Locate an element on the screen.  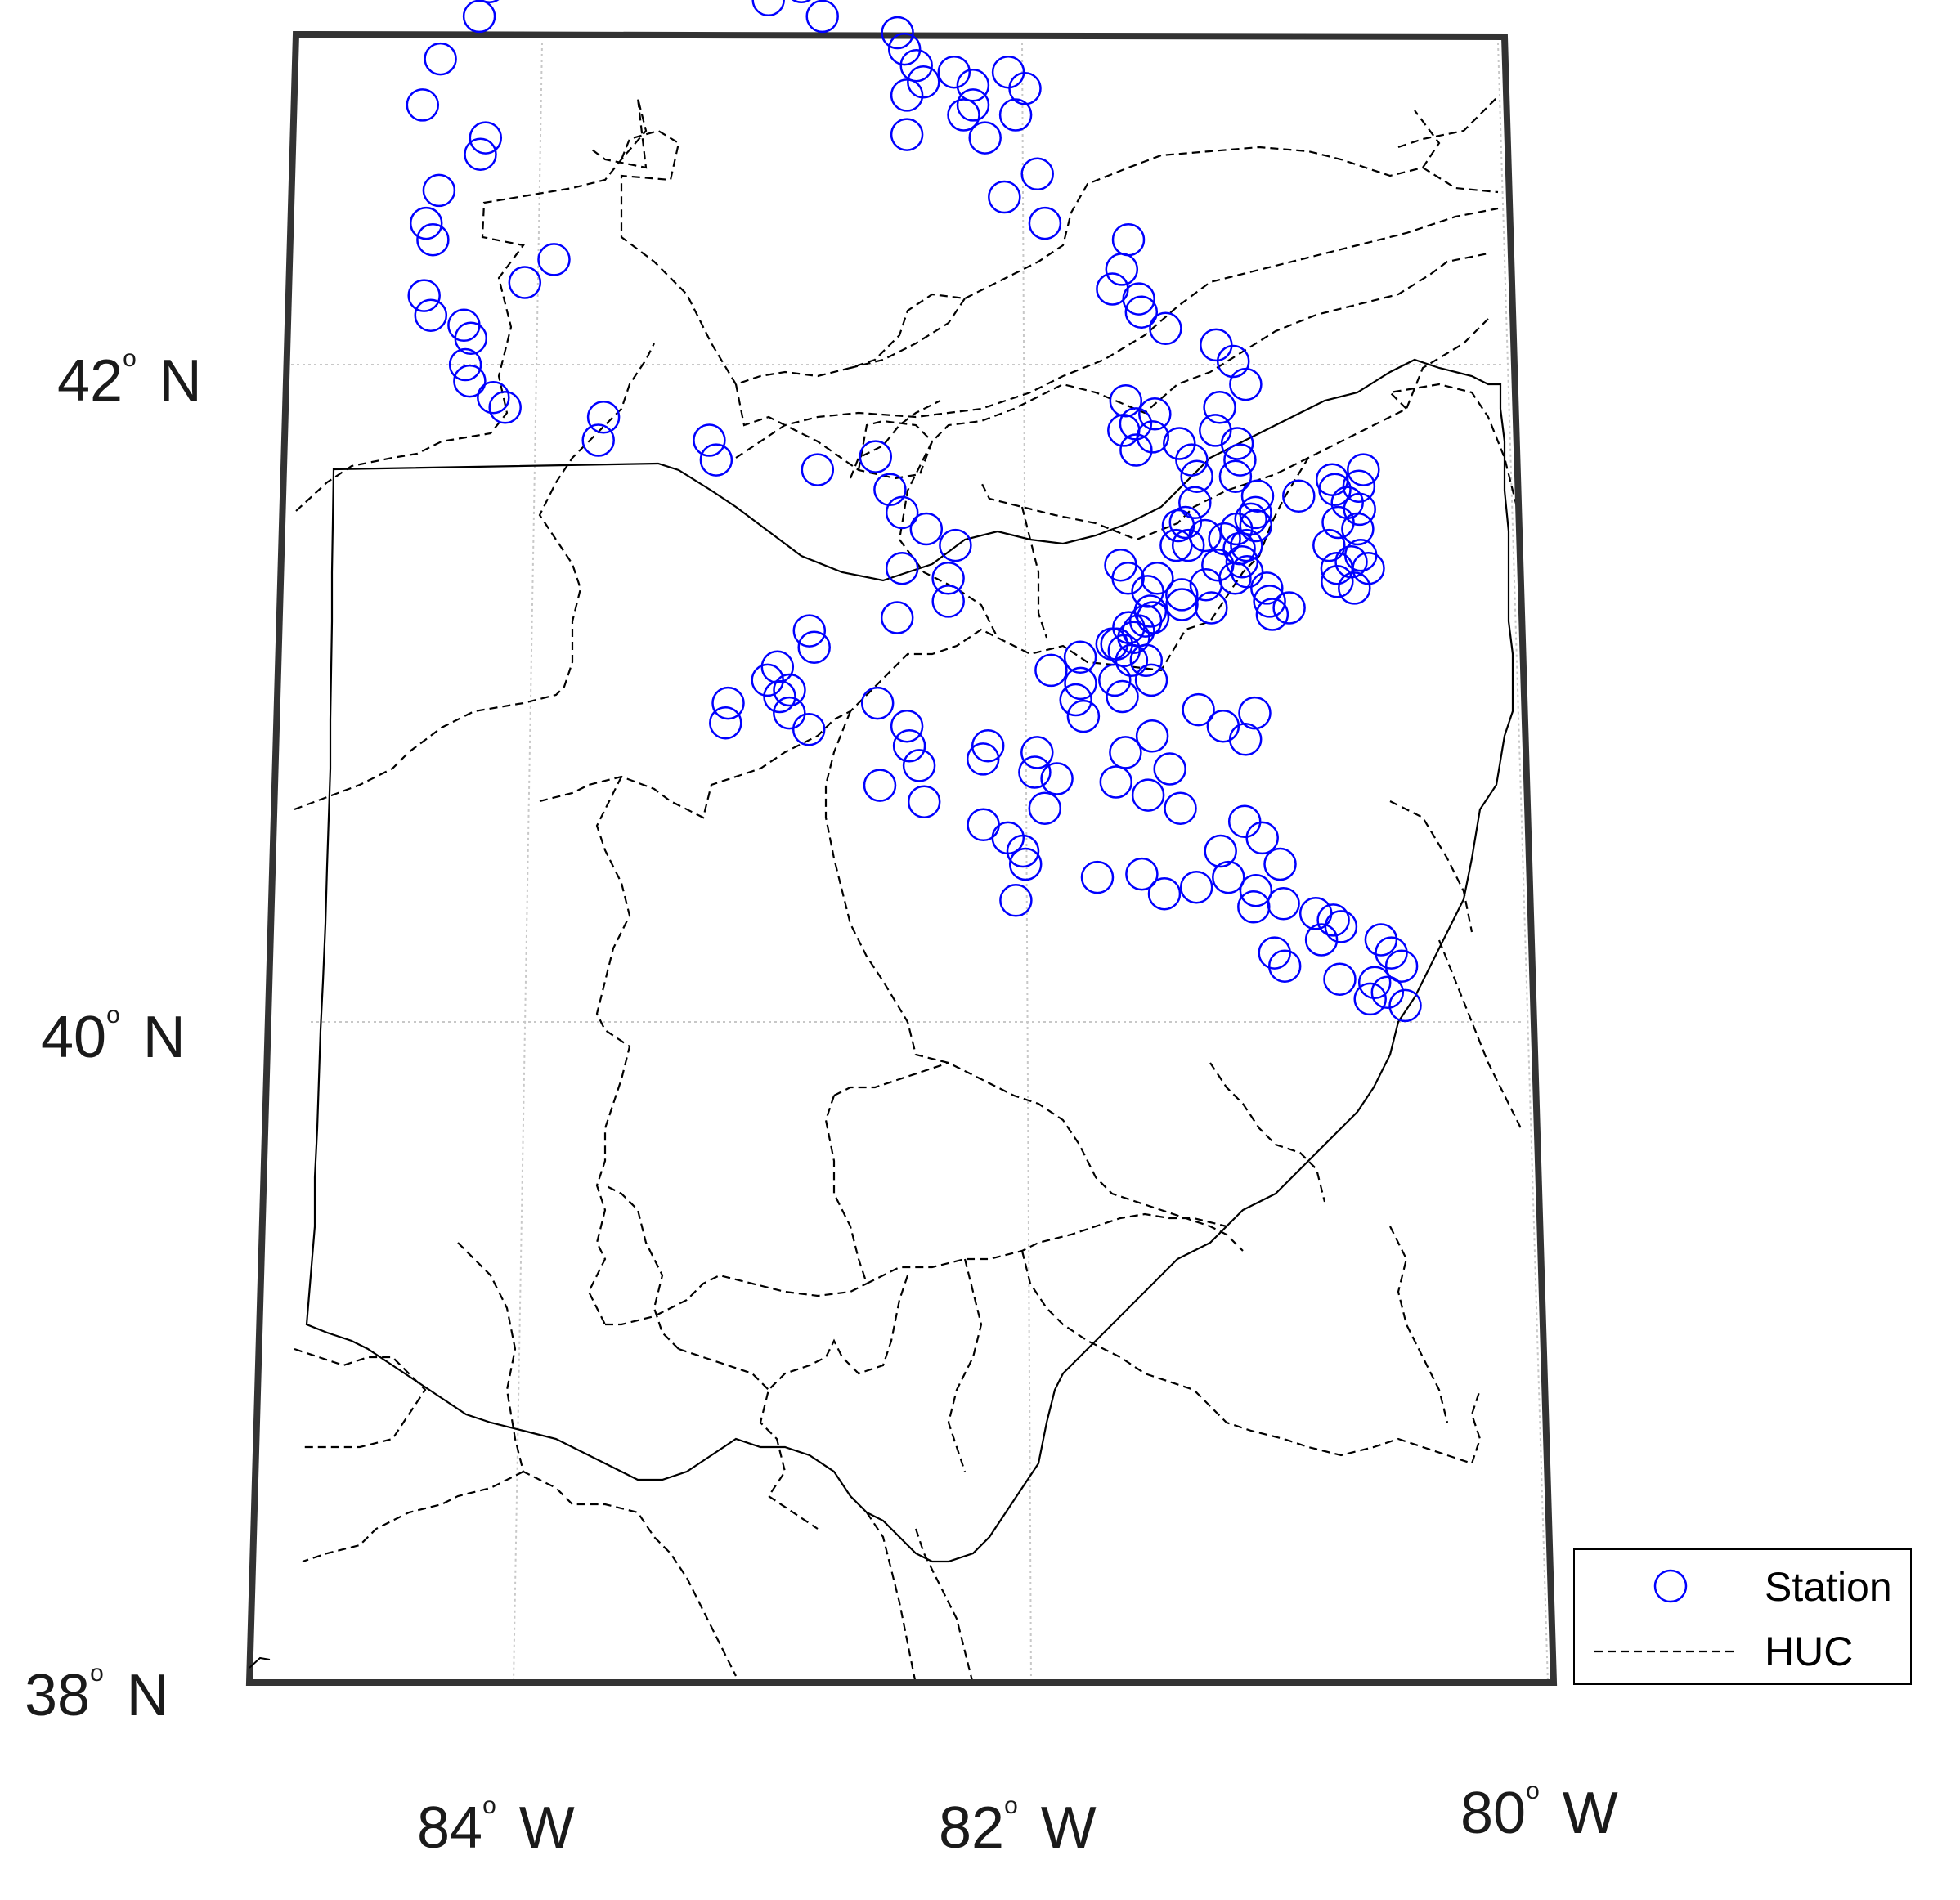
frame-corner-mark is located at coordinates (260, 1662).